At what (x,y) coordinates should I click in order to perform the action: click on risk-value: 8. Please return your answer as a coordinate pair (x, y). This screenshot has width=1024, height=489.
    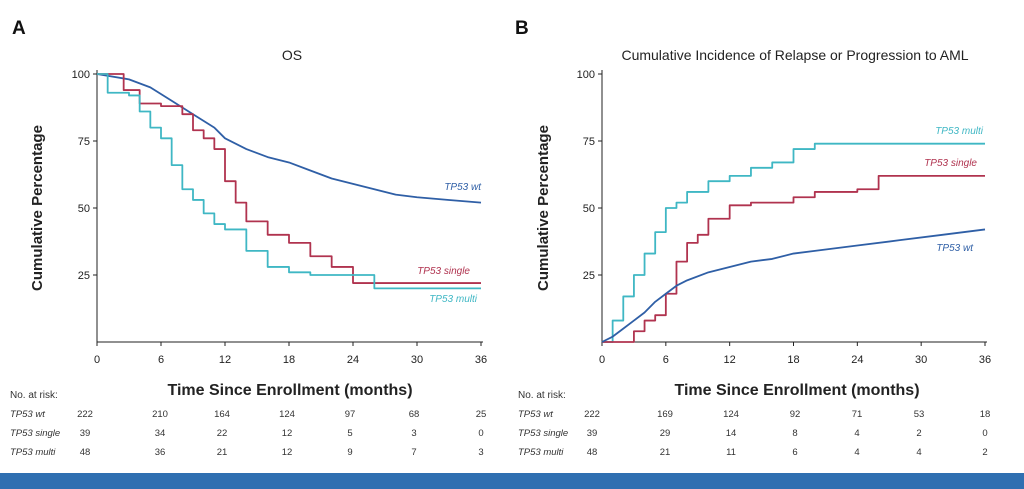
    Looking at the image, I should click on (794, 433).